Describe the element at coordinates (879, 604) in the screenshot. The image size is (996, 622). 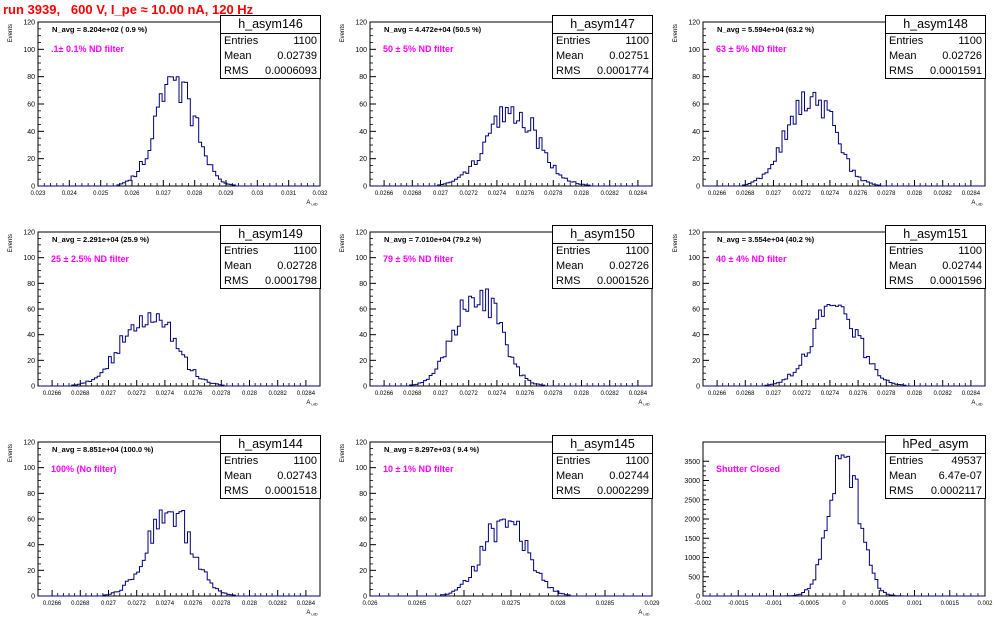
I see `x-tick-label: 0.0005` at that location.